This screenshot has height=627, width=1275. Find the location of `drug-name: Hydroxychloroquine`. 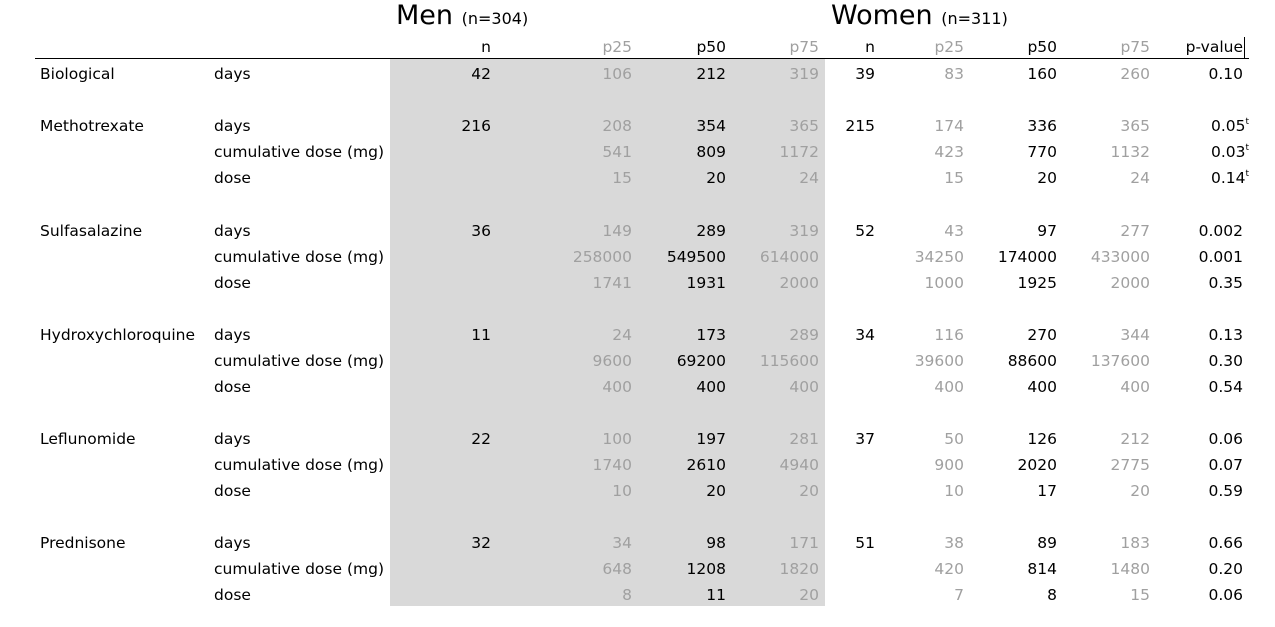

drug-name: Hydroxychloroquine is located at coordinates (118, 335).